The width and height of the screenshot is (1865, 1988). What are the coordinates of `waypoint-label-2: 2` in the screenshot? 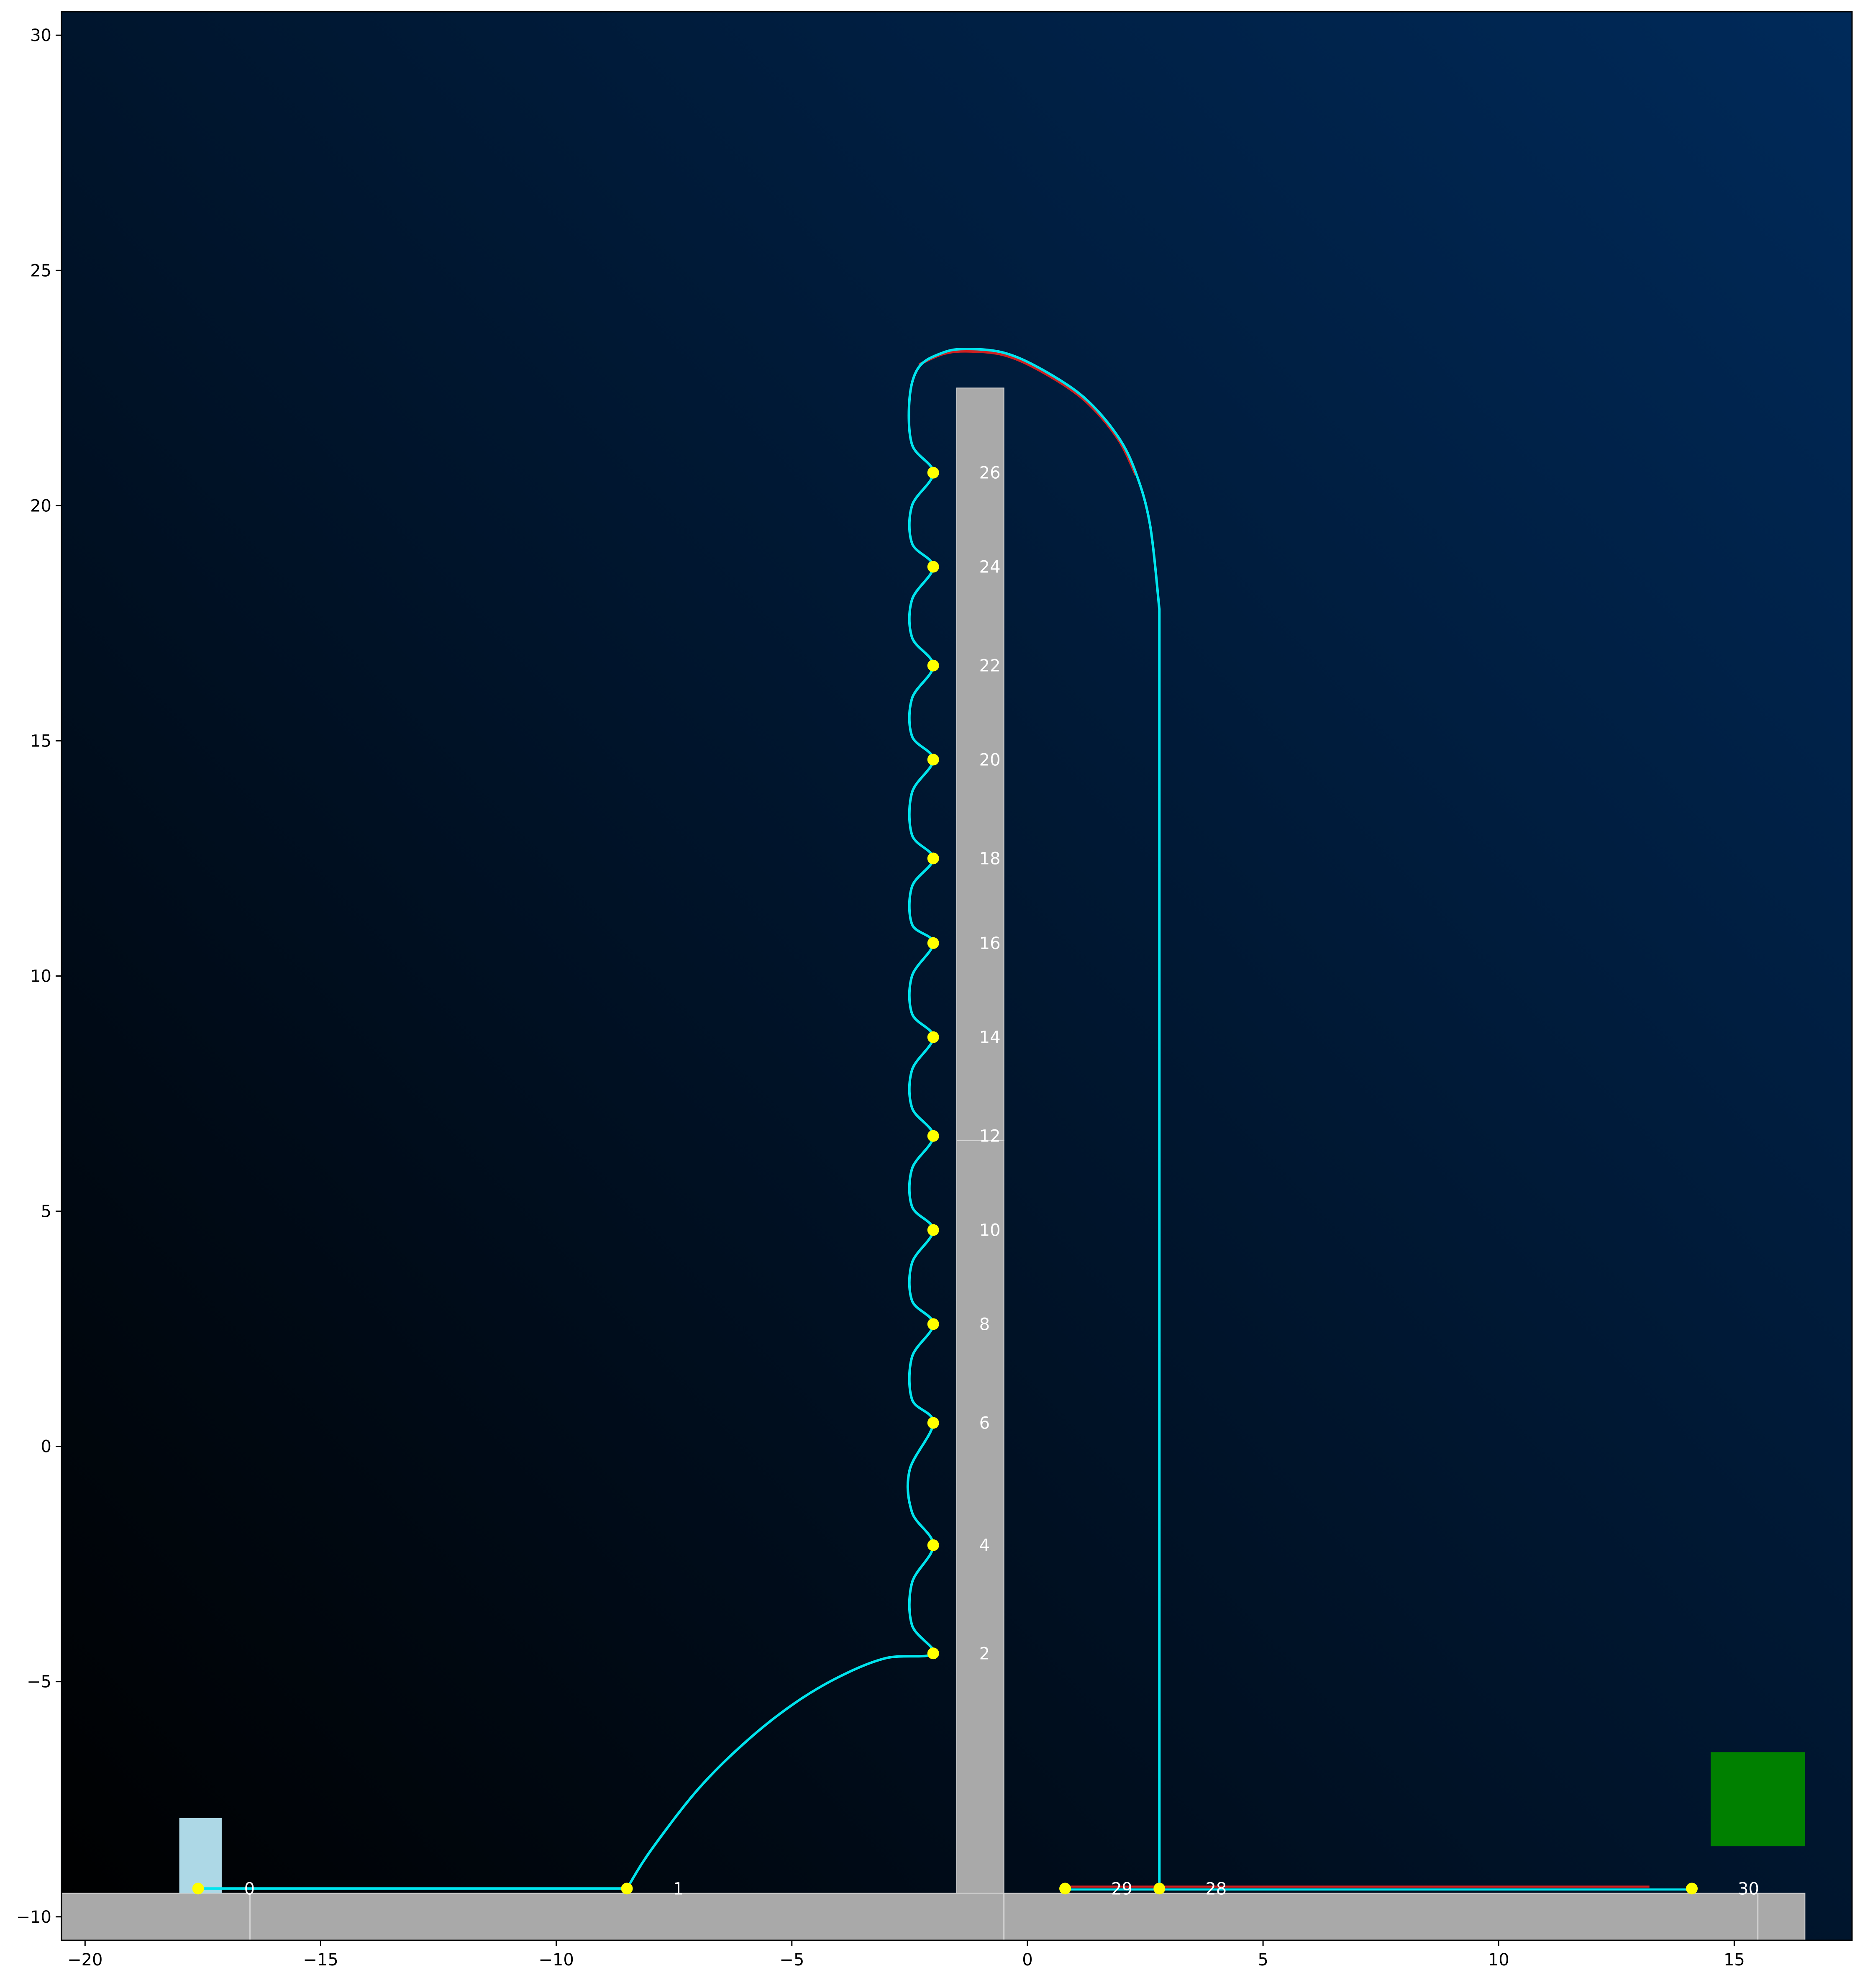 It's located at (984, 1653).